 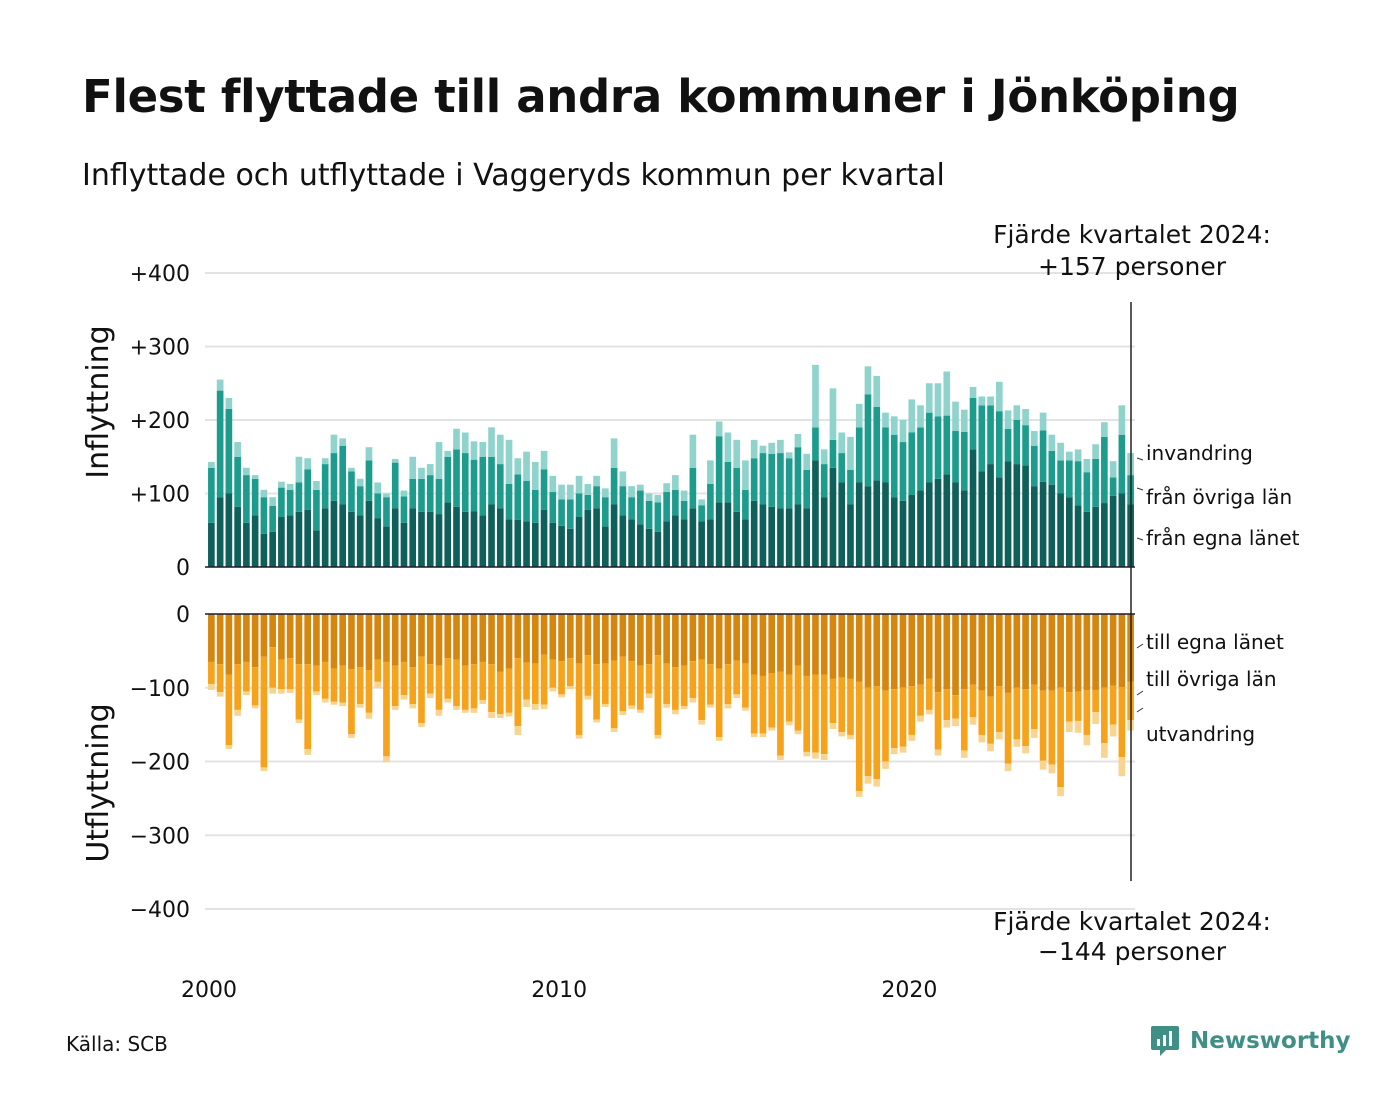 I want to click on y-tick-label: −200, so click(x=160, y=763).